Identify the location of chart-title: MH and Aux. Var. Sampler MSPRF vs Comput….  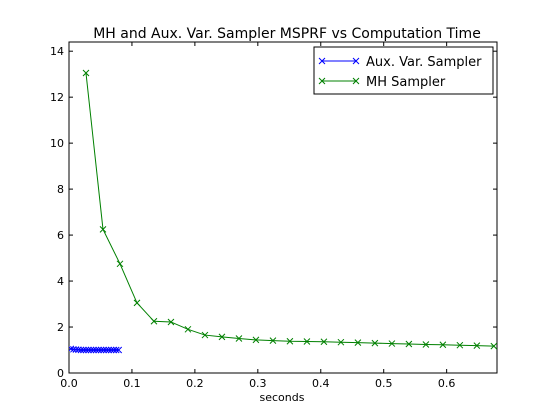
(287, 34).